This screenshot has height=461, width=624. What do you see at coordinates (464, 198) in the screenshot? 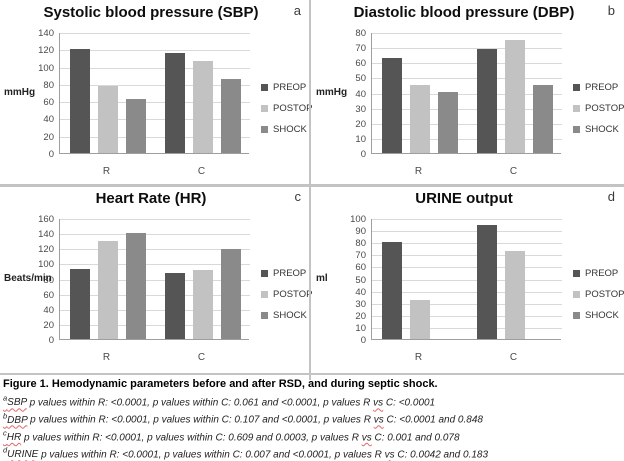
I see `chart-title: URINE output` at bounding box center [464, 198].